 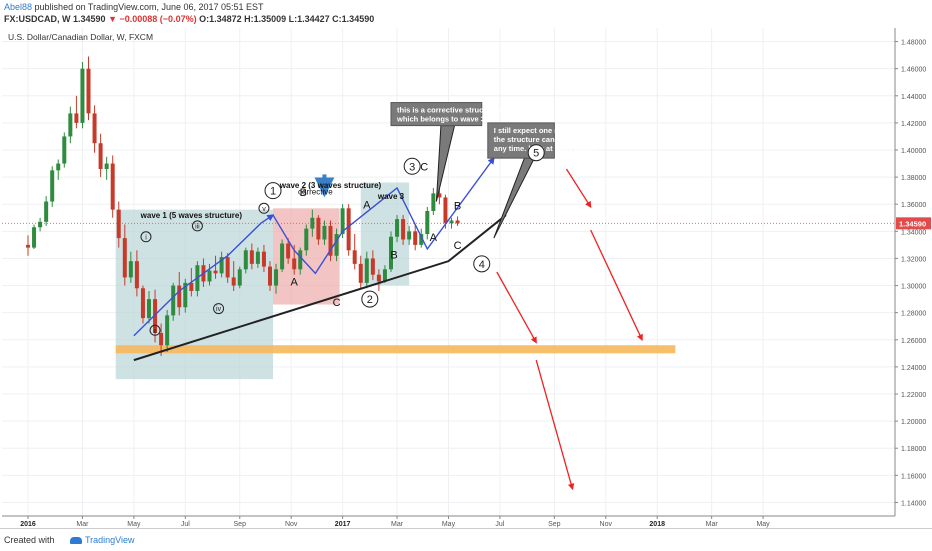 What do you see at coordinates (112, 19) in the screenshot?
I see `down-triangle-icon: ▼` at bounding box center [112, 19].